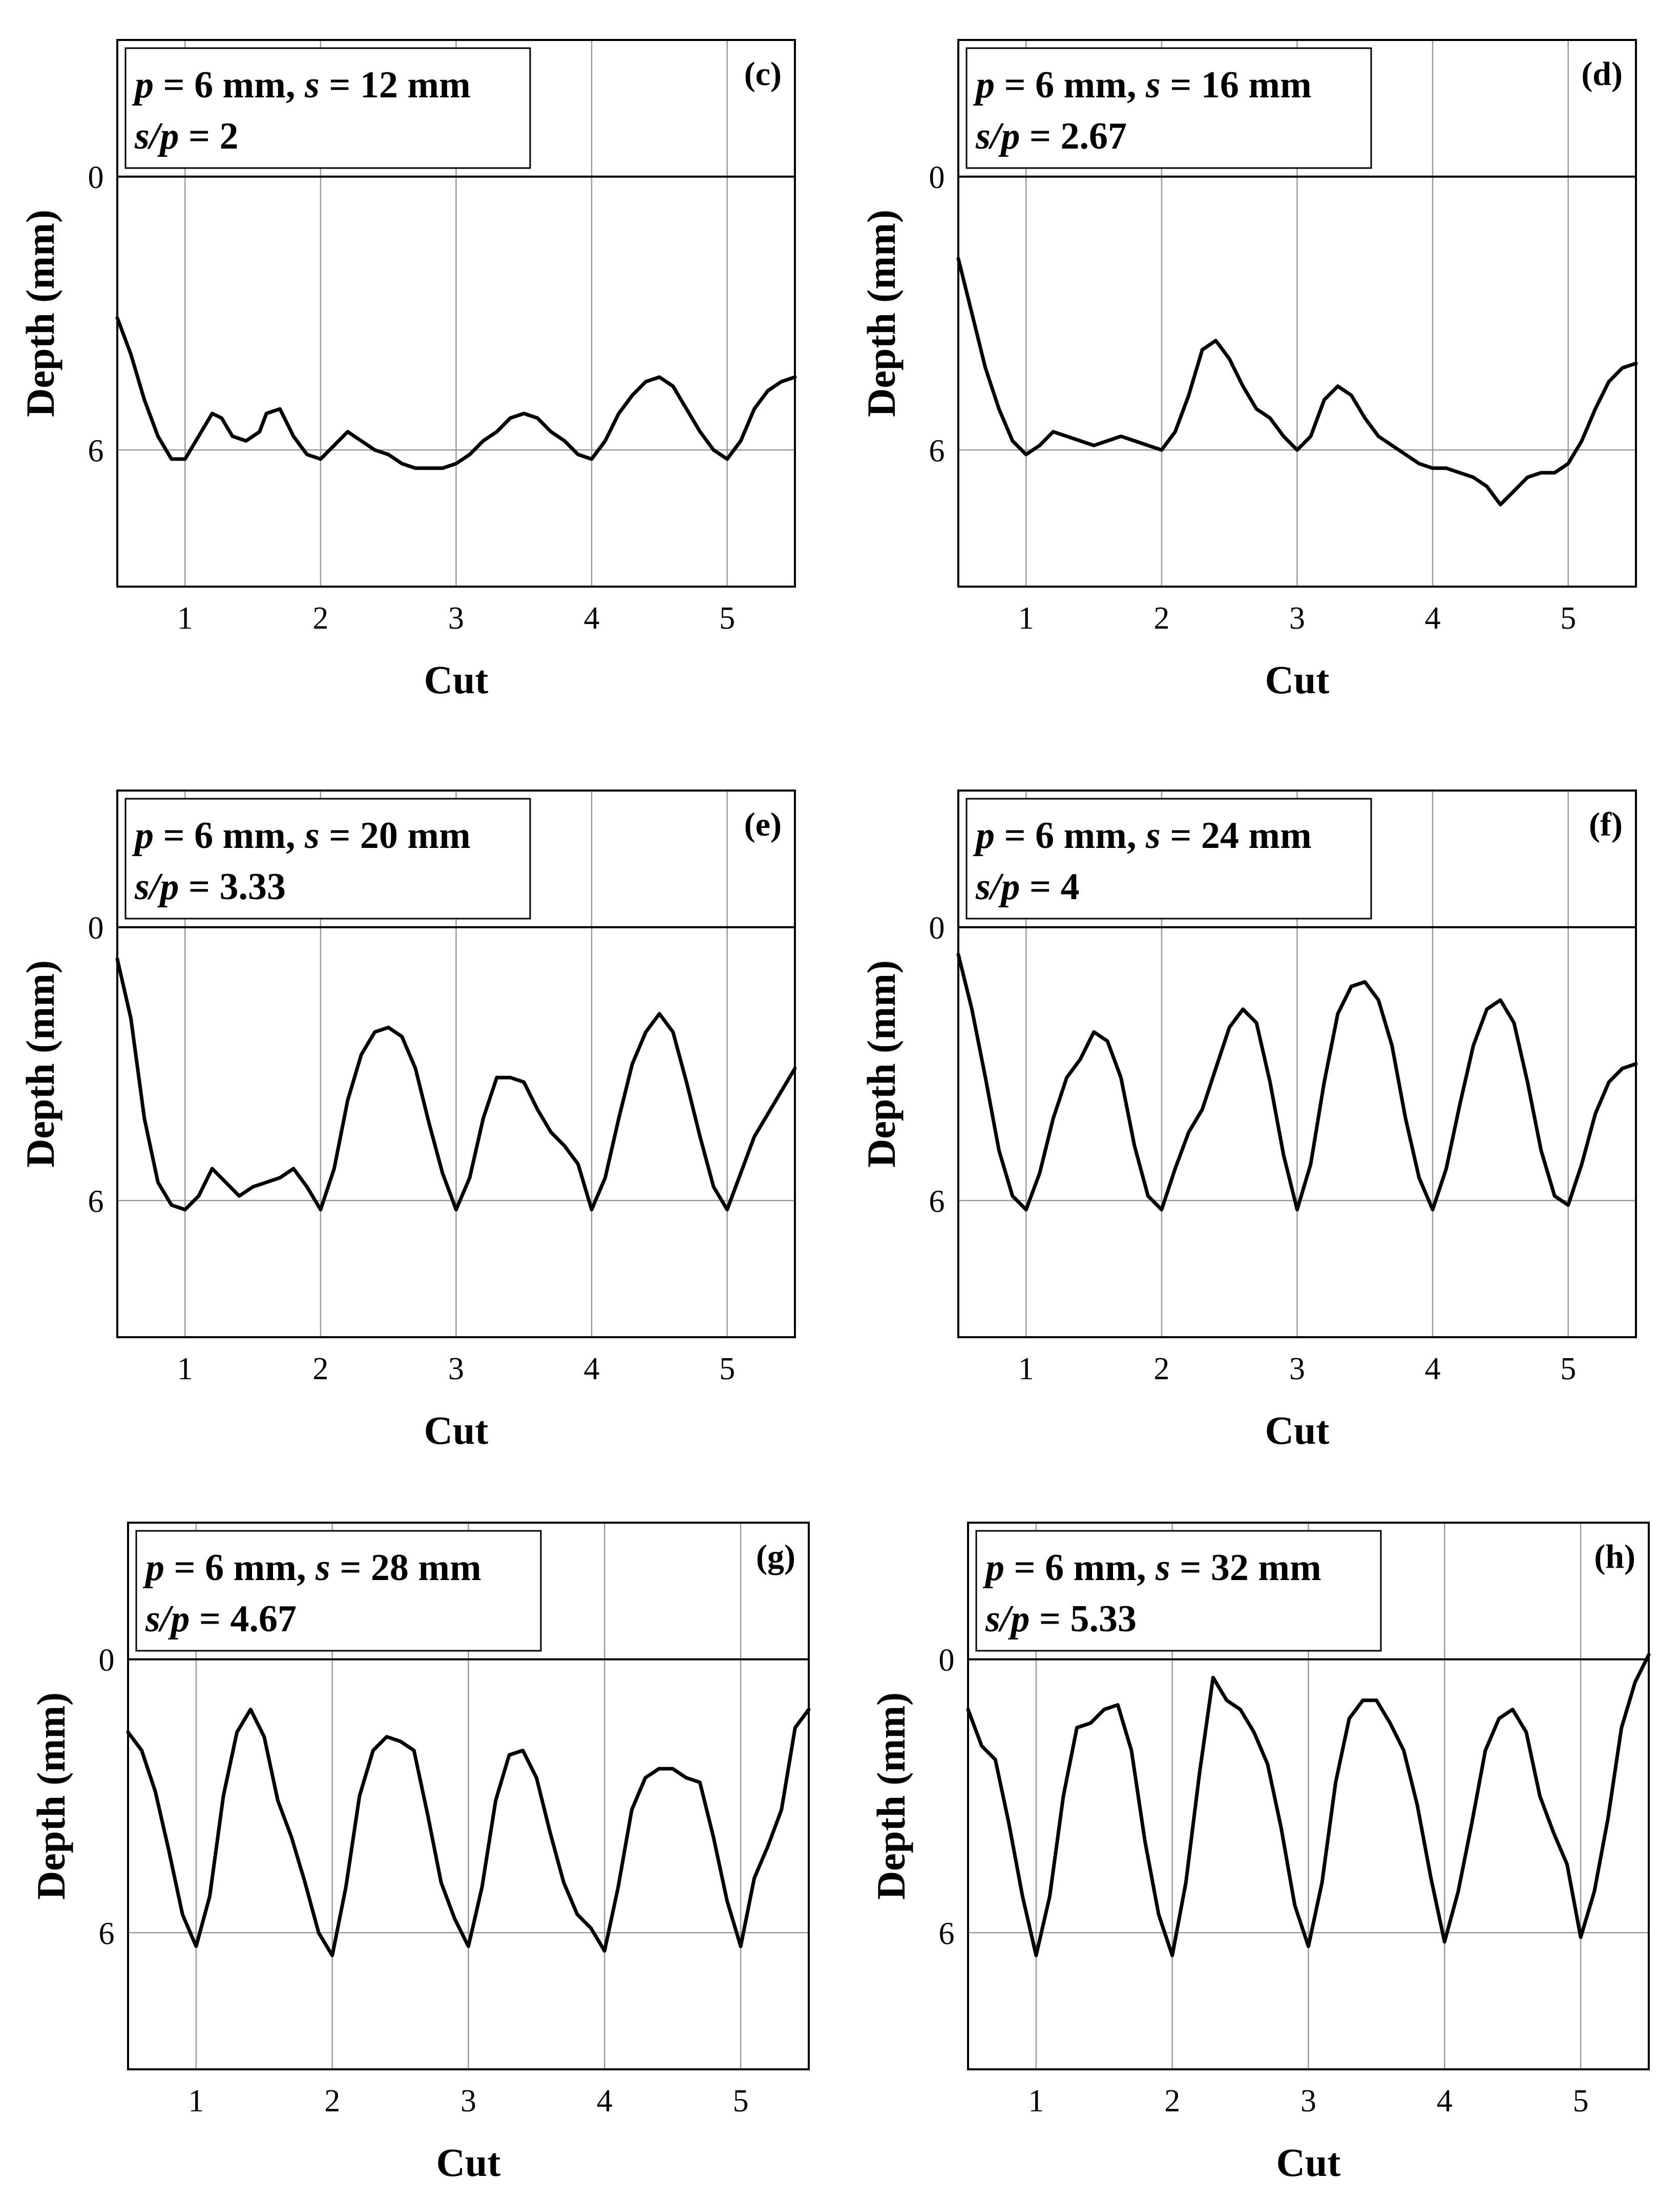  I want to click on panel-tag: (f), so click(1606, 825).